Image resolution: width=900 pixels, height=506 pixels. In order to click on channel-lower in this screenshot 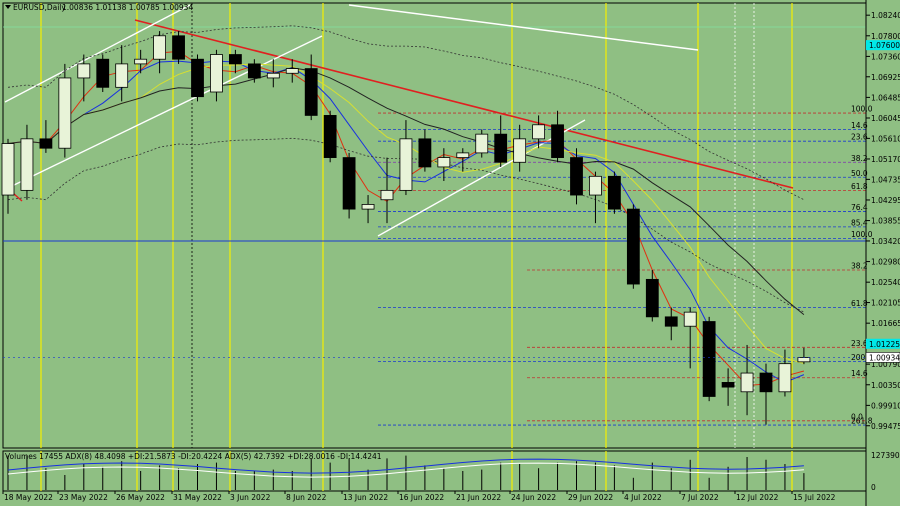, I will do `click(167, 111)`.